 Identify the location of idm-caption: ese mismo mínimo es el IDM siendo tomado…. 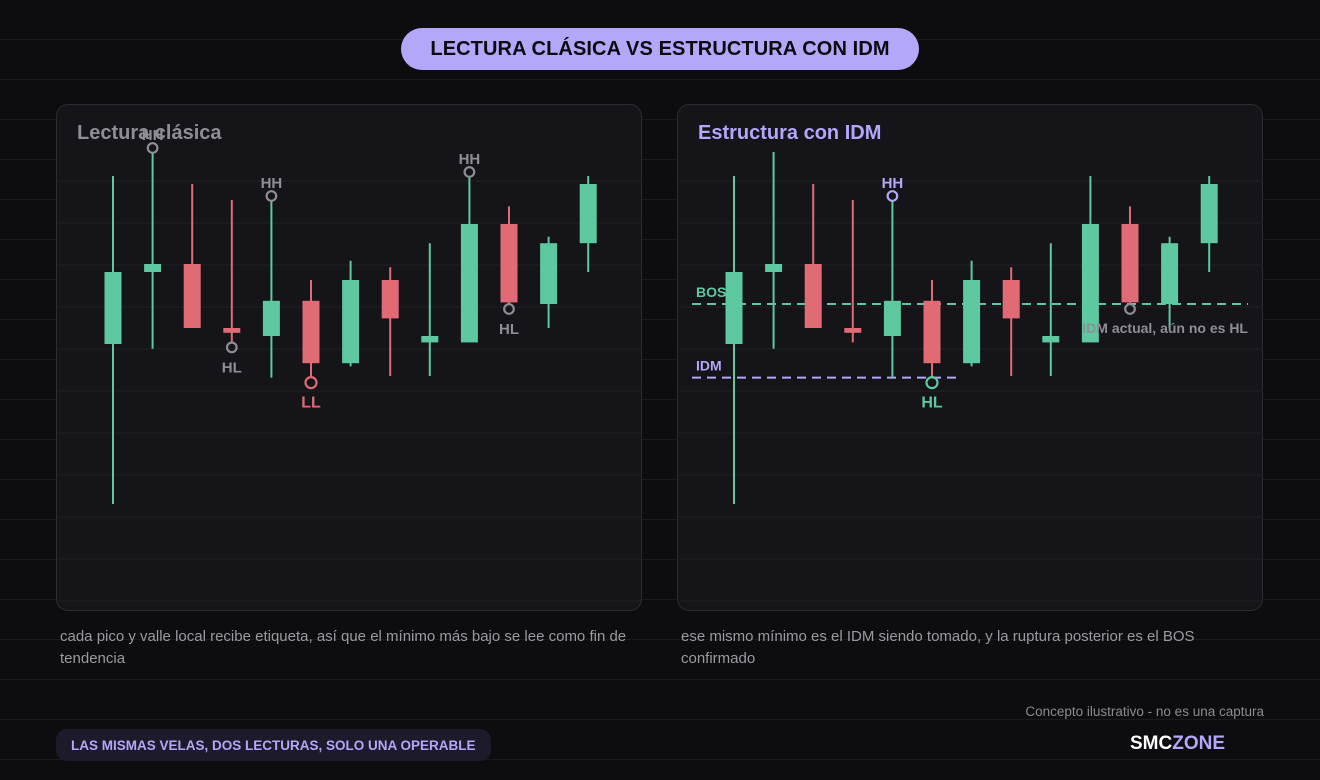
(938, 647).